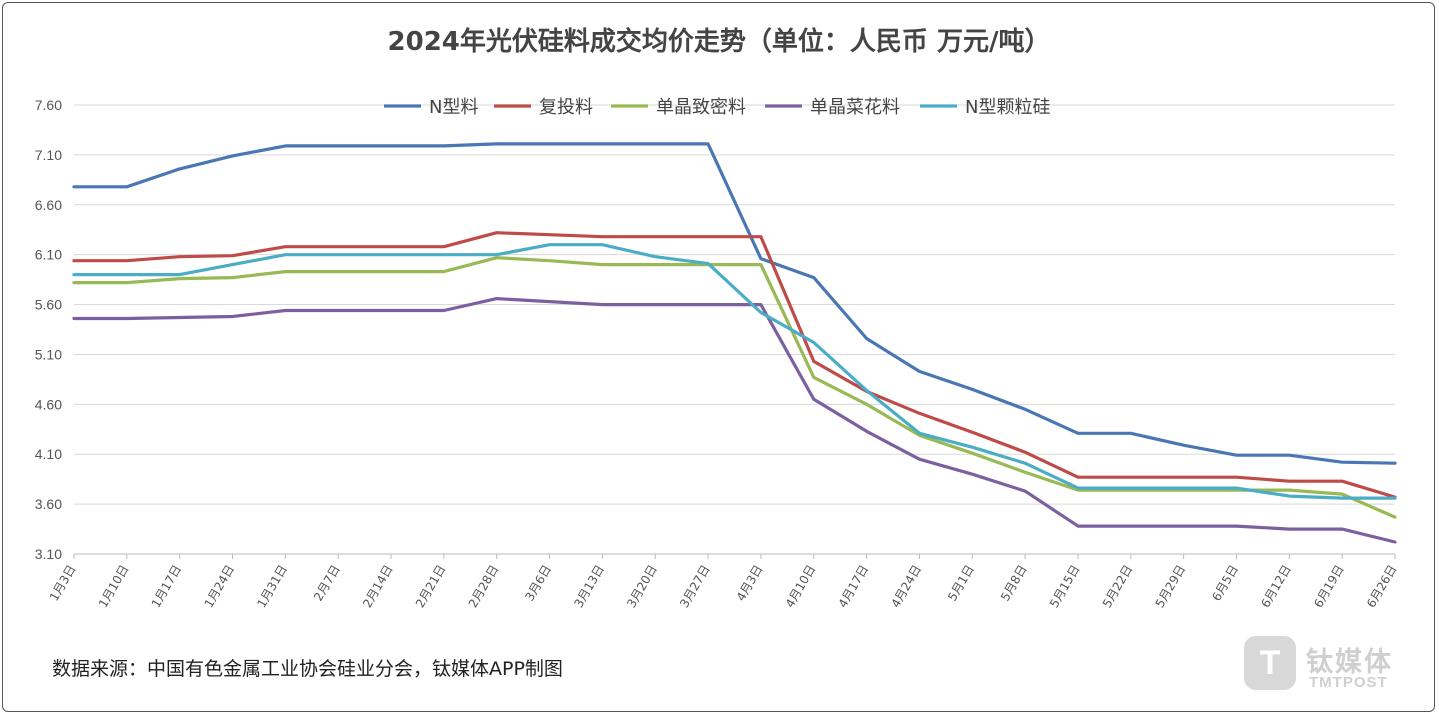 The width and height of the screenshot is (1439, 716). What do you see at coordinates (1382, 587) in the screenshot?
I see `x-tick-label: 6月26日` at bounding box center [1382, 587].